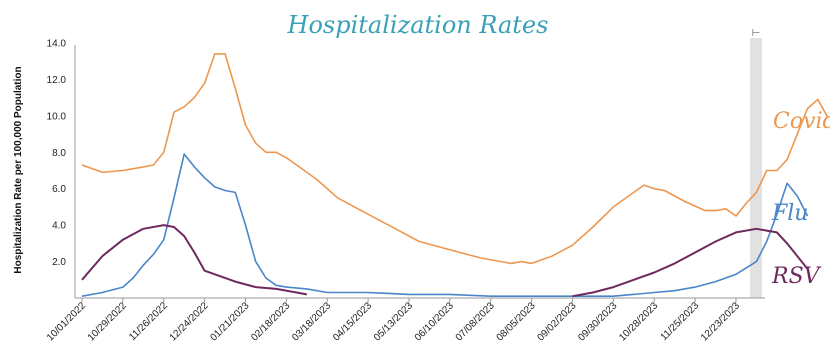 Image resolution: width=830 pixels, height=354 pixels. Describe the element at coordinates (756, 33) in the screenshot. I see `current-period-marker: ⊢` at that location.